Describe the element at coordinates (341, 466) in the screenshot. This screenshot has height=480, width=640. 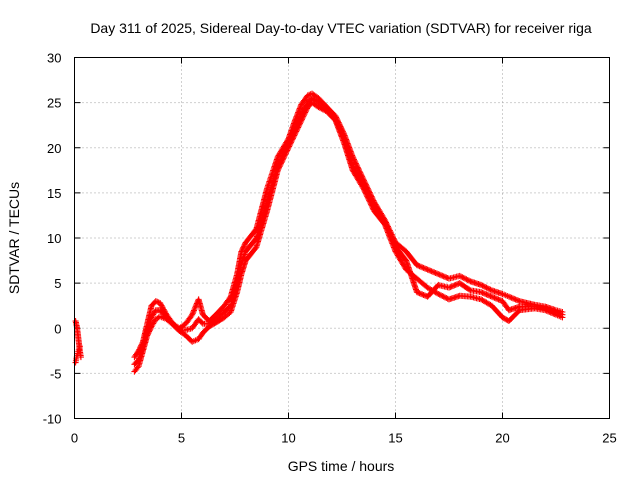
I see `x-axis-title: GPS time / hours` at that location.